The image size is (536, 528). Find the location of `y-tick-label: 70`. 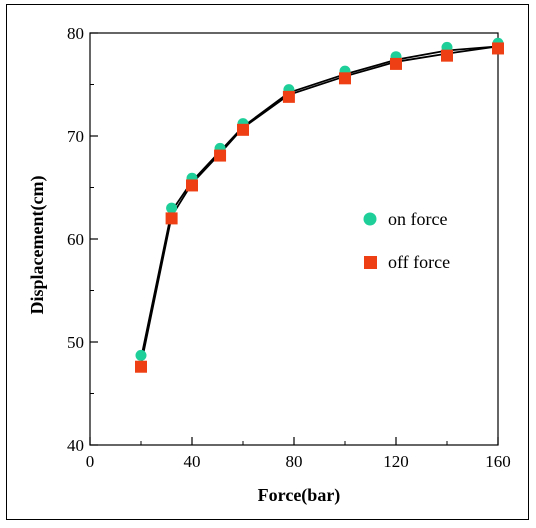

y-tick-label: 70 is located at coordinates (75, 136).